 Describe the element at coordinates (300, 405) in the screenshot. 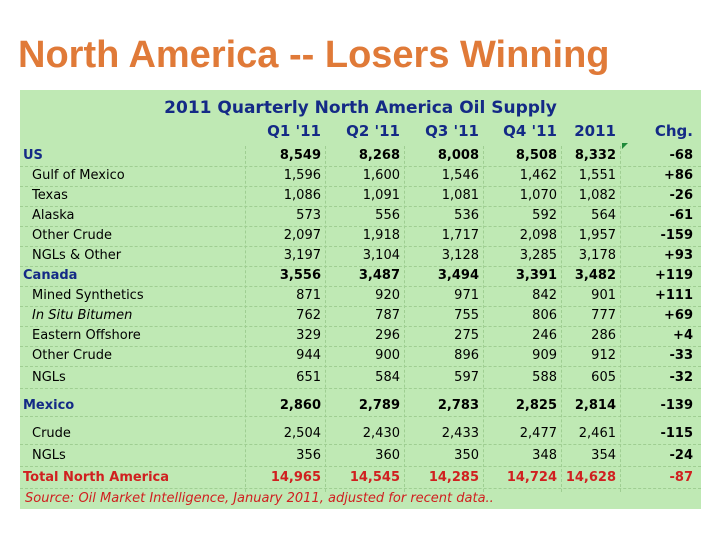

I see `table-cell: 2,860` at that location.